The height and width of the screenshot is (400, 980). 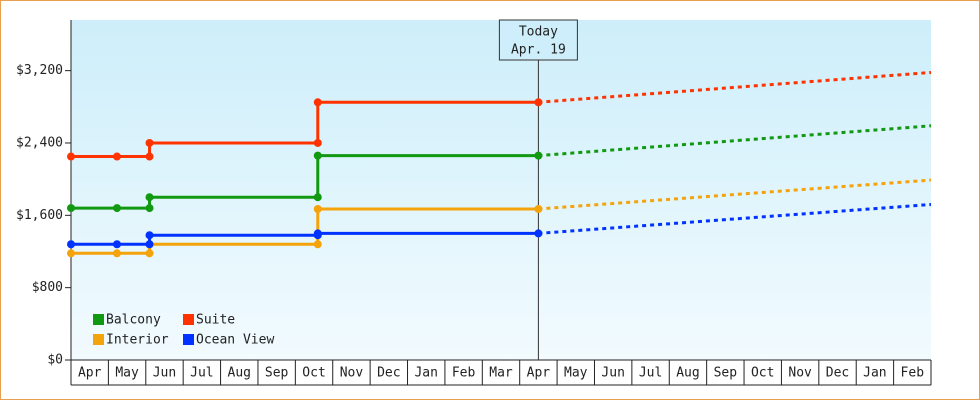 I want to click on legend-label: Ocean View, so click(x=235, y=340).